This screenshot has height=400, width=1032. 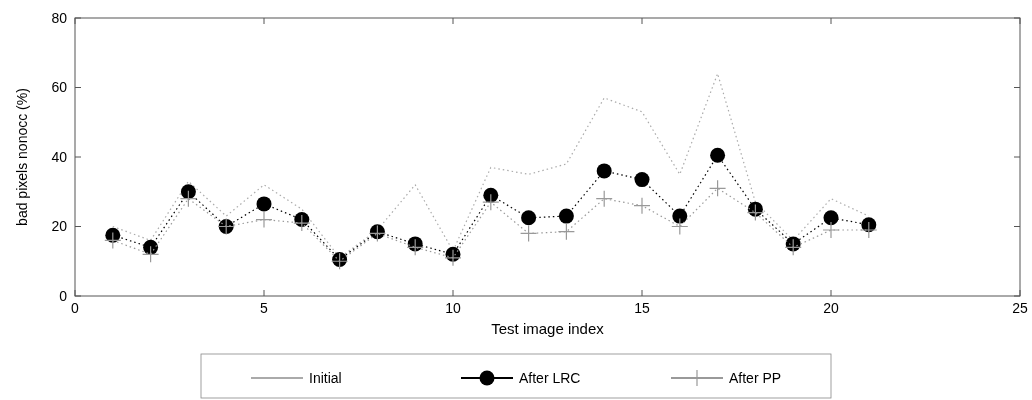 I want to click on y-axis-title: bad pixels nonocc (%), so click(x=22, y=157).